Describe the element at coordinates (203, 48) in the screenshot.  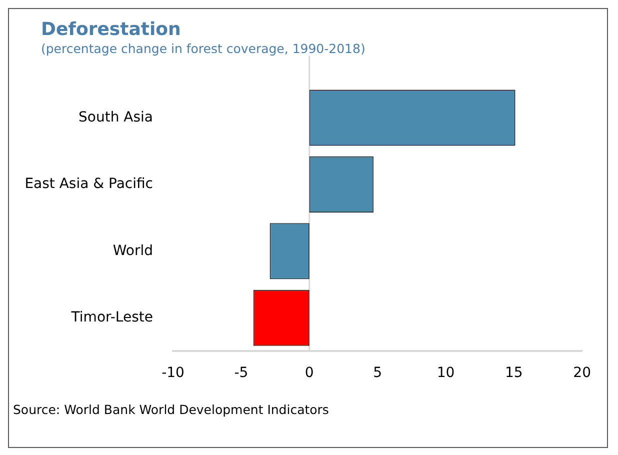
I see `chart-subtitle: (percentage change in forest coverage, 1990-2018)` at that location.